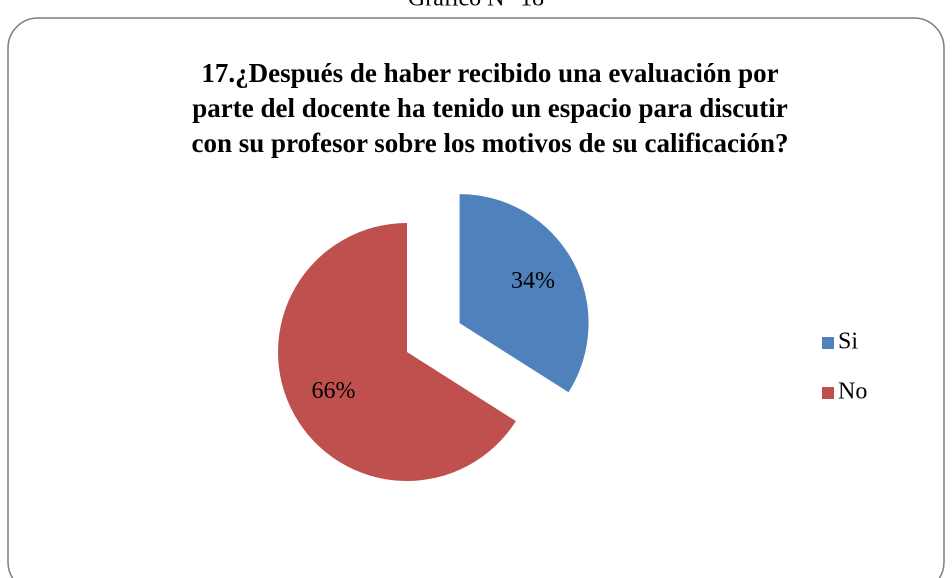 This screenshot has width=952, height=578. I want to click on caption: Gráfico N° 18, so click(476, 6).